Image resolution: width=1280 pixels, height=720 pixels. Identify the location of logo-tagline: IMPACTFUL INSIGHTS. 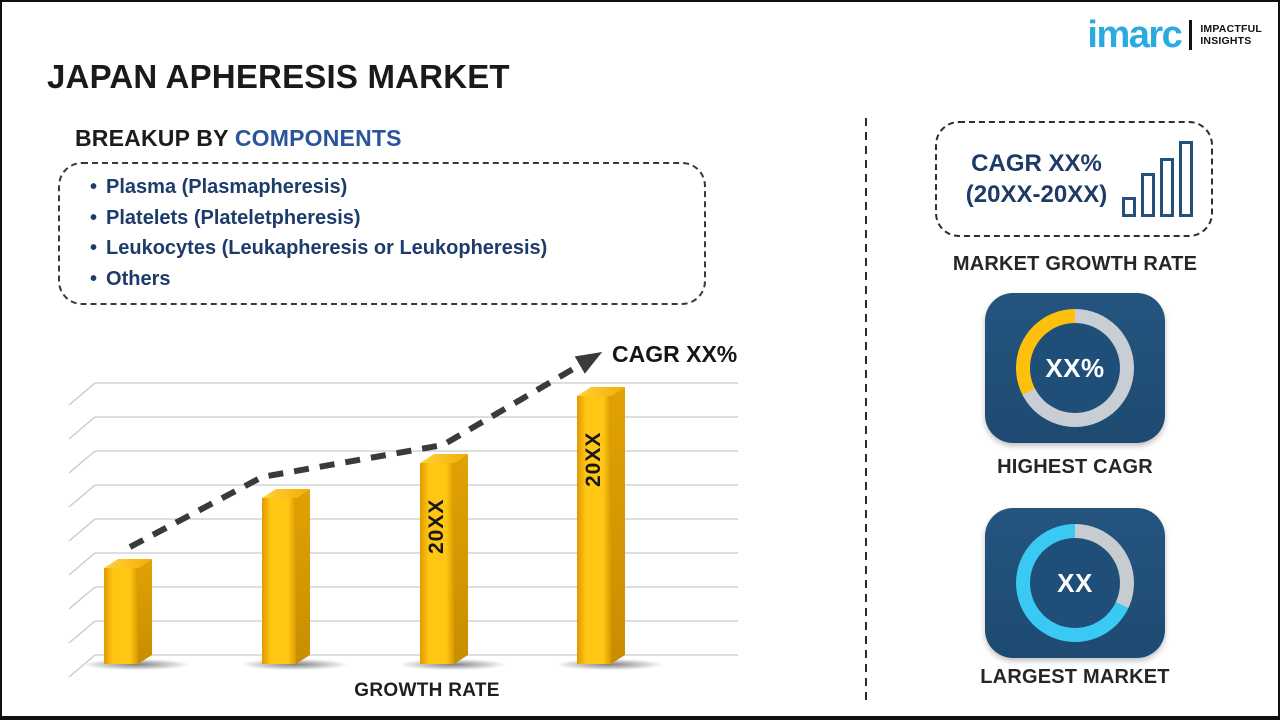
(1231, 35).